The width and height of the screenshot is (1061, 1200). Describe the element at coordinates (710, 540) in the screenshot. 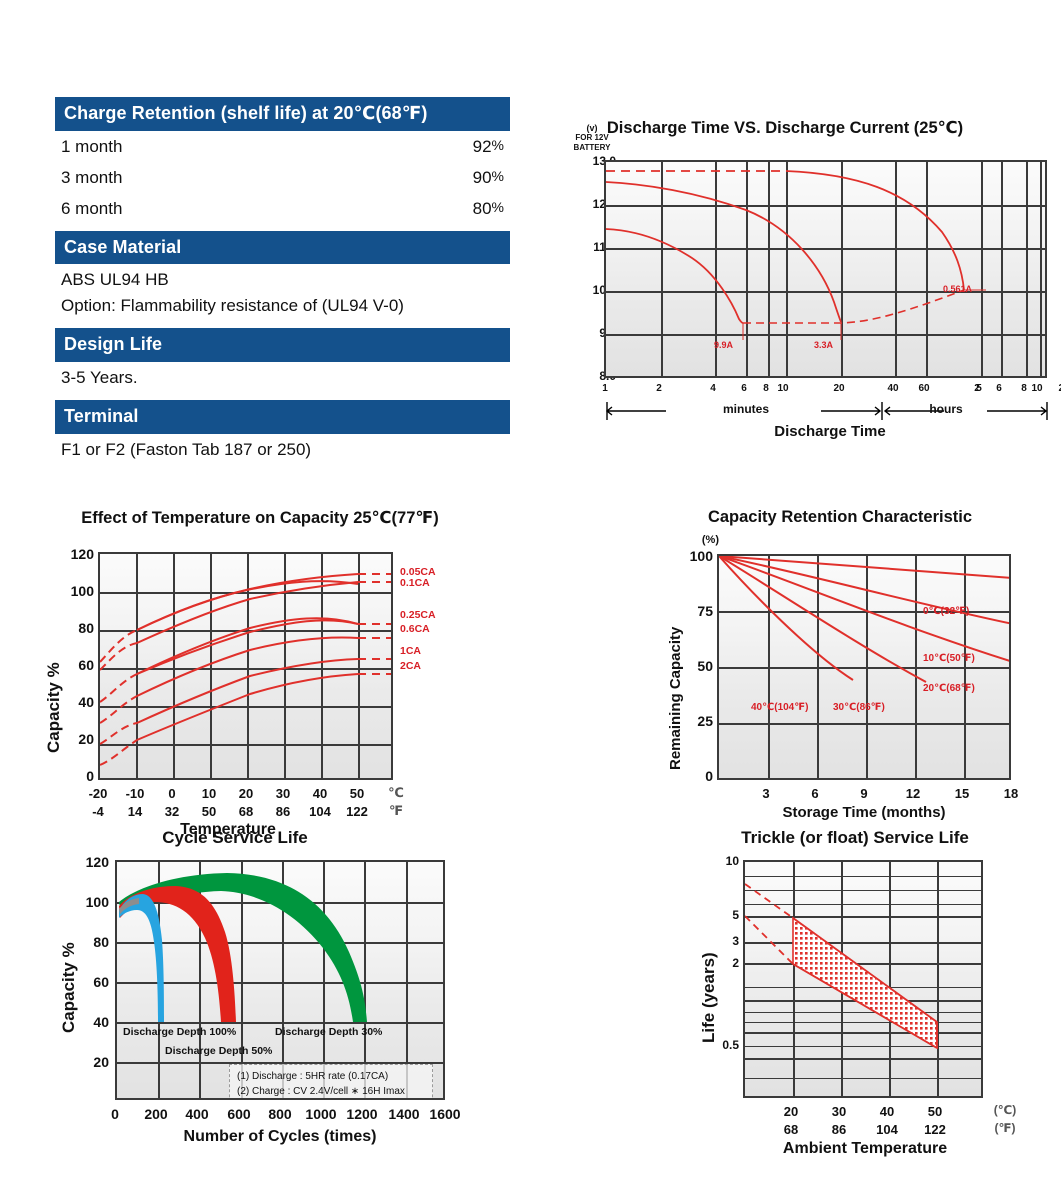

I see `y-axis-unit: (%)` at that location.